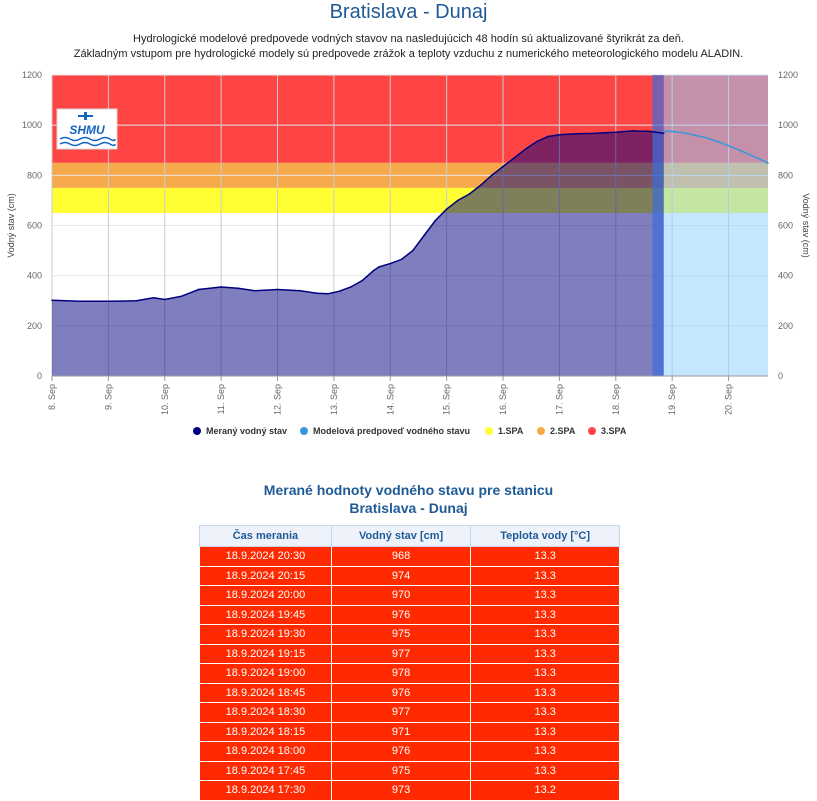 Image resolution: width=817 pixels, height=801 pixels. Describe the element at coordinates (545, 790) in the screenshot. I see `cell-temperature: 13.2` at that location.